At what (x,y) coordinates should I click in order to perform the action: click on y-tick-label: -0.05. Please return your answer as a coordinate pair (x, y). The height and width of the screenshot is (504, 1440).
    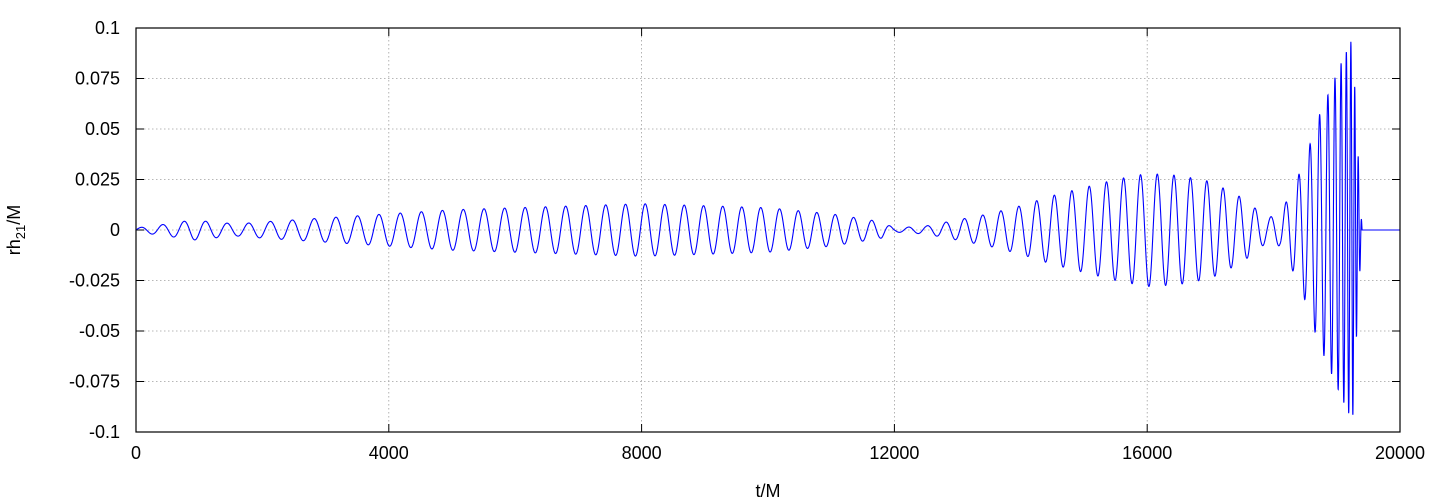
    Looking at the image, I should click on (99, 331).